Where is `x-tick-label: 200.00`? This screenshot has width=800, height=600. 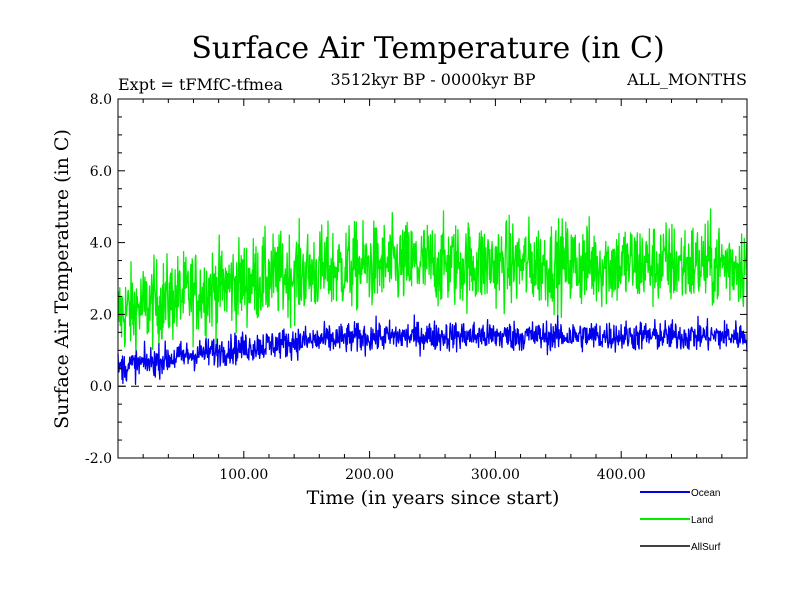
x-tick-label: 200.00 is located at coordinates (369, 475).